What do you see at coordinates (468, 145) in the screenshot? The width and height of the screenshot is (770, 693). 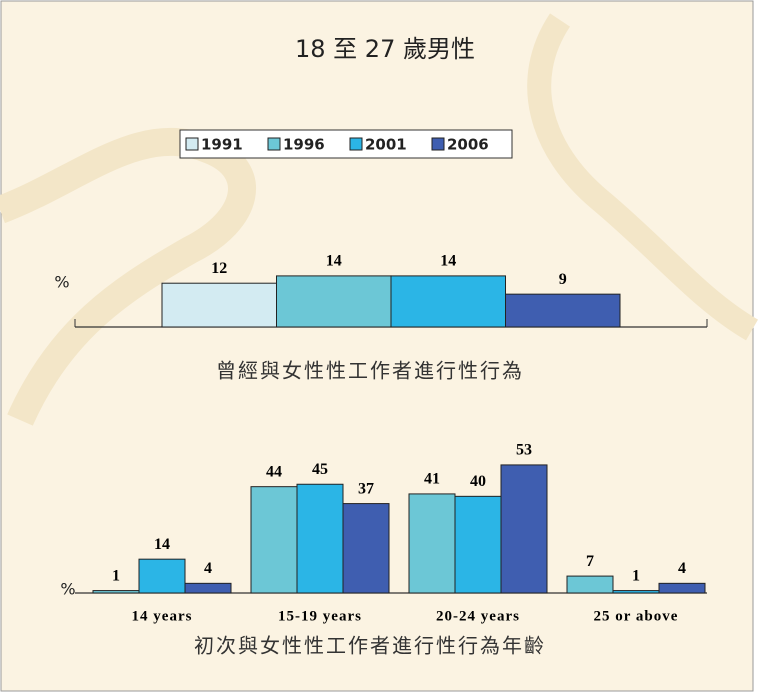 I see `legend-label: 2006` at bounding box center [468, 145].